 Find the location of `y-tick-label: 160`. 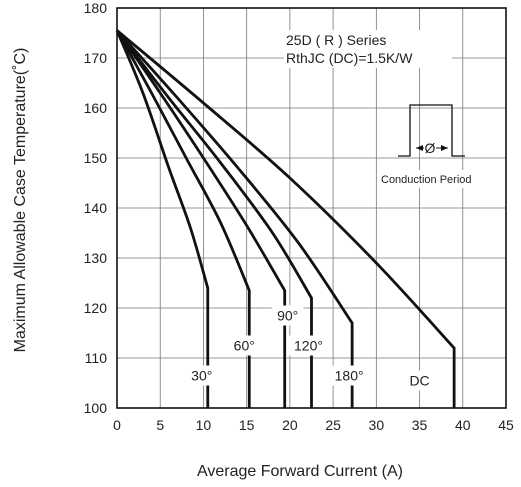

y-tick-label: 160 is located at coordinates (96, 108).